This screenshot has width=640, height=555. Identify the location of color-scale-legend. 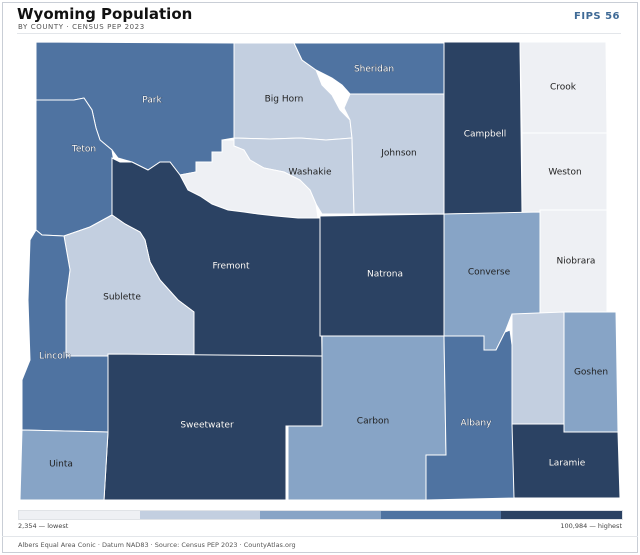
(320, 515).